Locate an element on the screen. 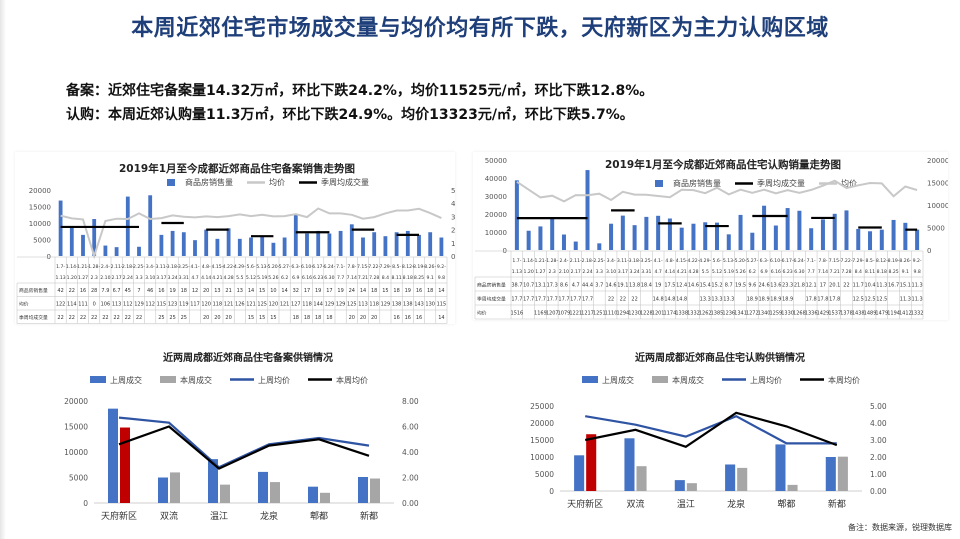 This screenshot has height=539, width=960. bar-last-week is located at coordinates (113, 455).